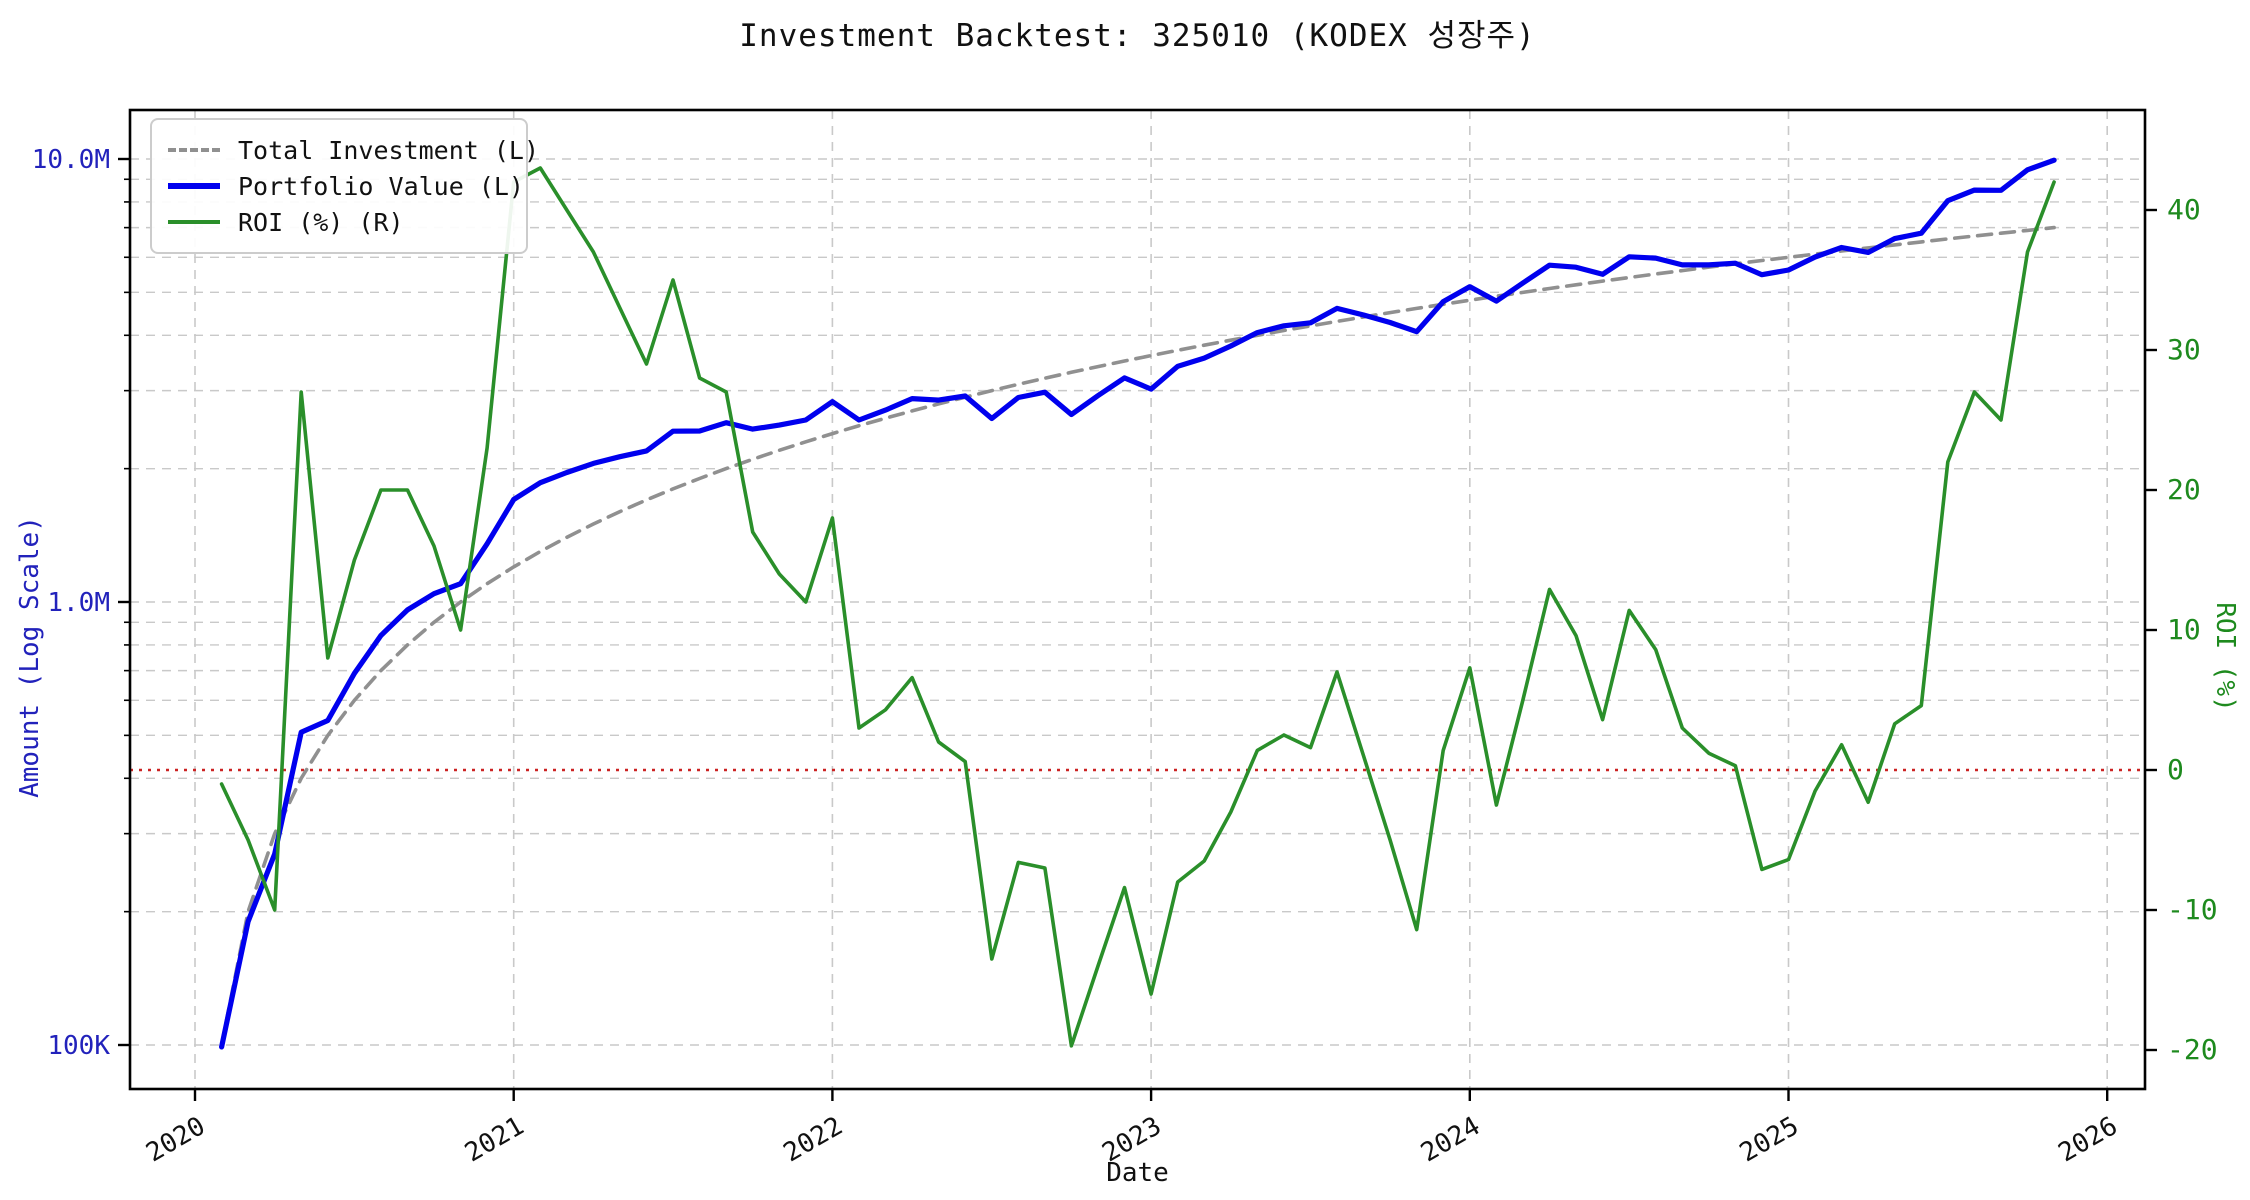 The width and height of the screenshot is (2250, 1200). What do you see at coordinates (78, 1046) in the screenshot?
I see `y-left-tick-label: 100K` at bounding box center [78, 1046].